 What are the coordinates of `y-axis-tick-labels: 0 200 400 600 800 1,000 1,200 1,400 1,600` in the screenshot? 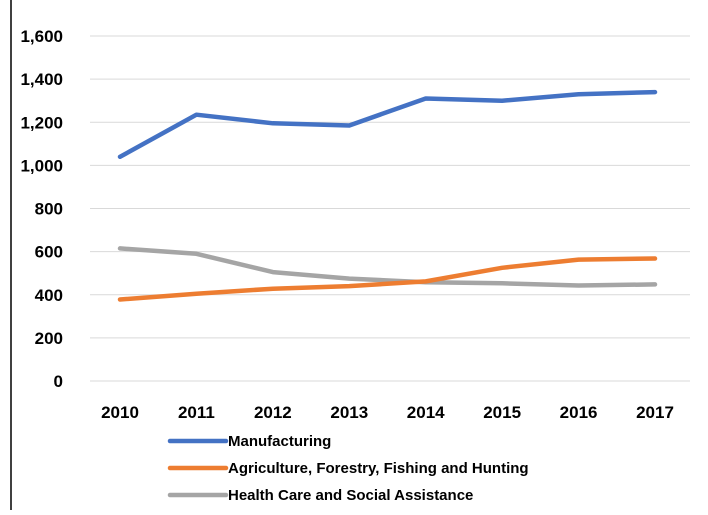 It's located at (41, 209).